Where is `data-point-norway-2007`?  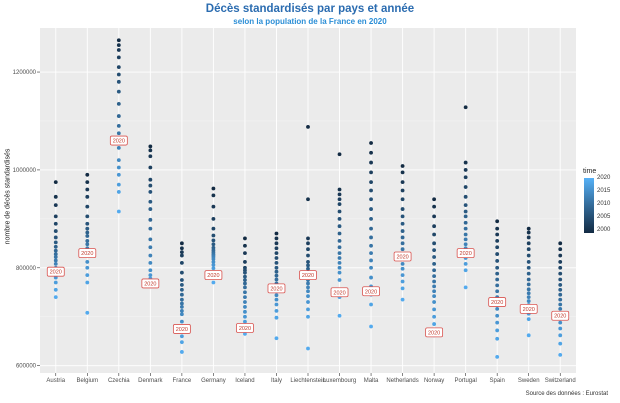
data-point-norway-2007 is located at coordinates (434, 257).